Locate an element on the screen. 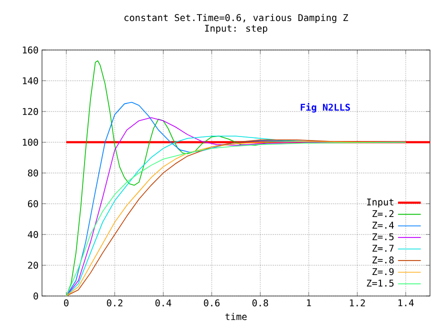 The width and height of the screenshot is (447, 335). x-axis-title: time is located at coordinates (236, 316).